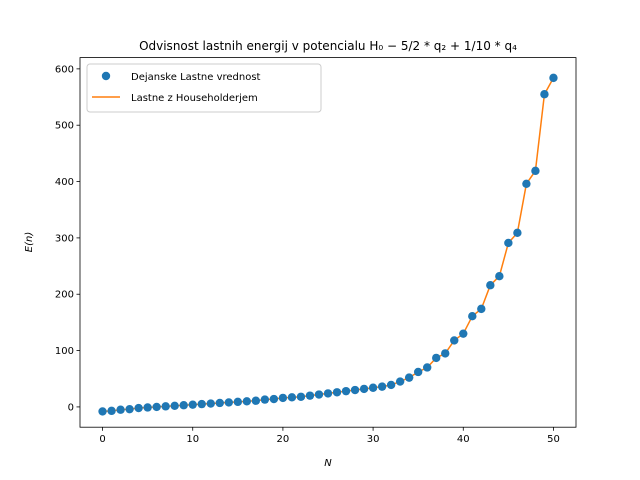 This screenshot has height=480, width=640. What do you see at coordinates (373, 439) in the screenshot?
I see `x-tick-label: 30` at bounding box center [373, 439].